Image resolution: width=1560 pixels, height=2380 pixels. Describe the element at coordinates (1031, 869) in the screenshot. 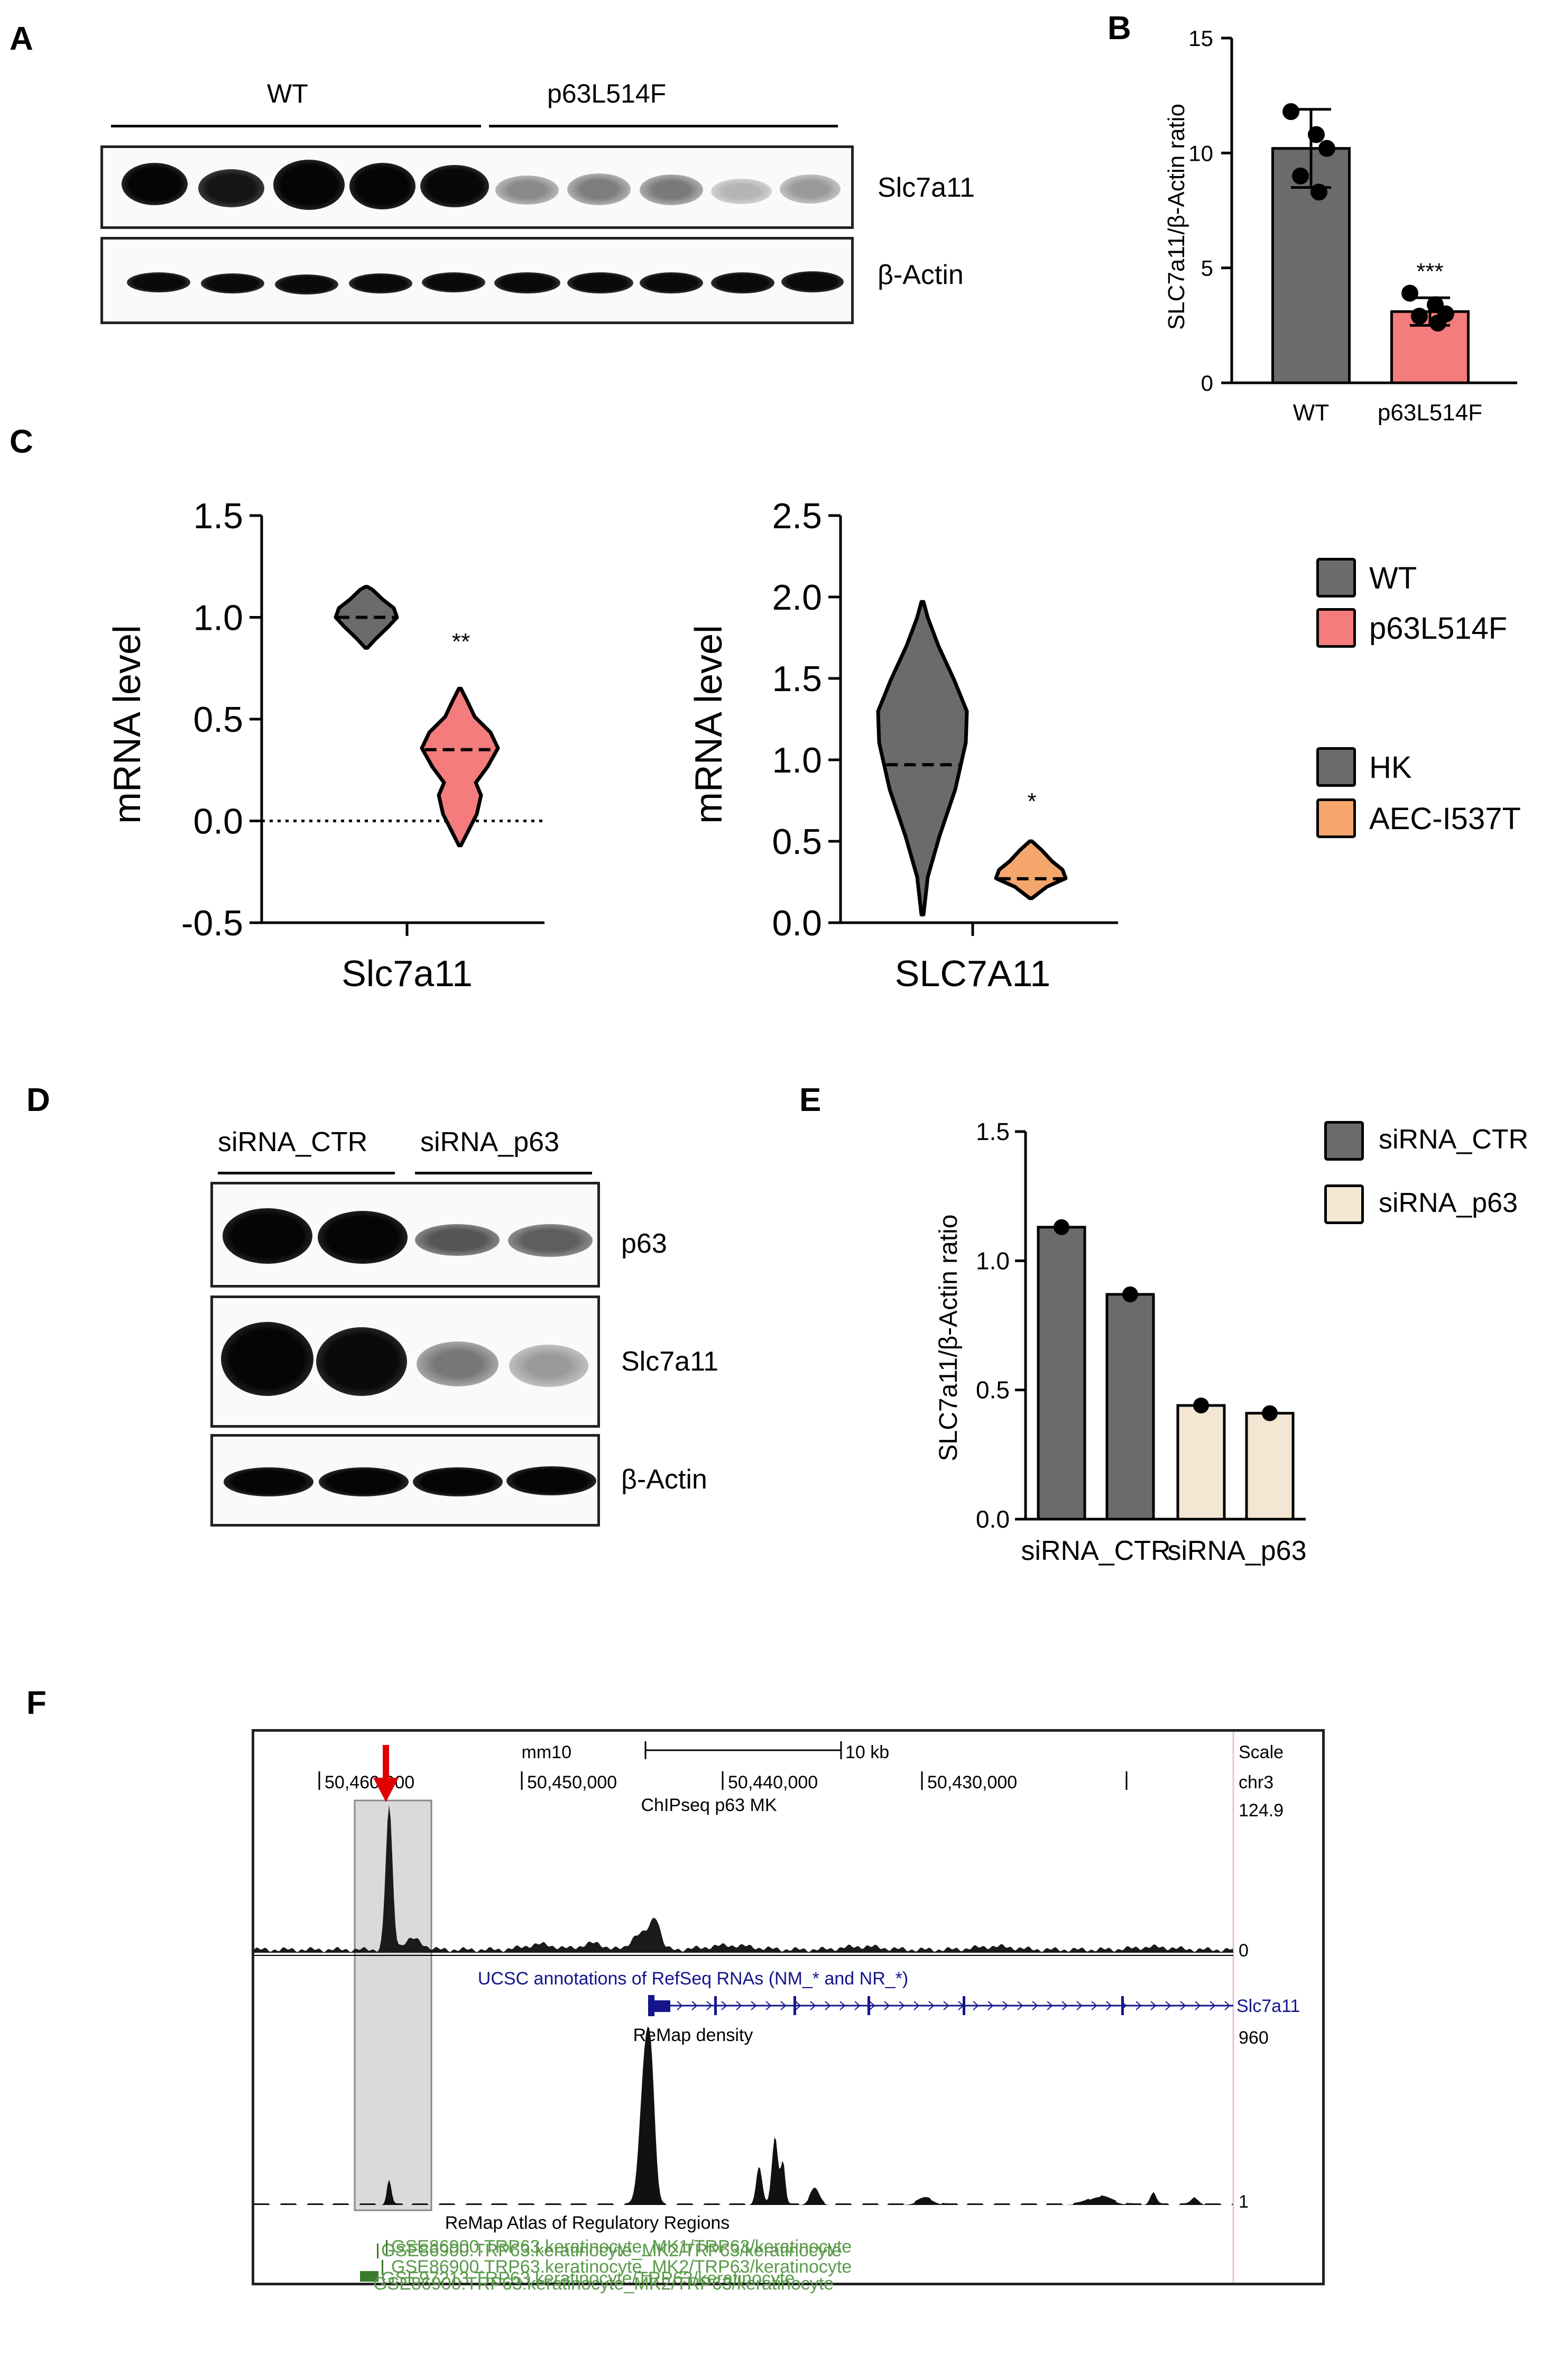

I see `violin-aec` at that location.